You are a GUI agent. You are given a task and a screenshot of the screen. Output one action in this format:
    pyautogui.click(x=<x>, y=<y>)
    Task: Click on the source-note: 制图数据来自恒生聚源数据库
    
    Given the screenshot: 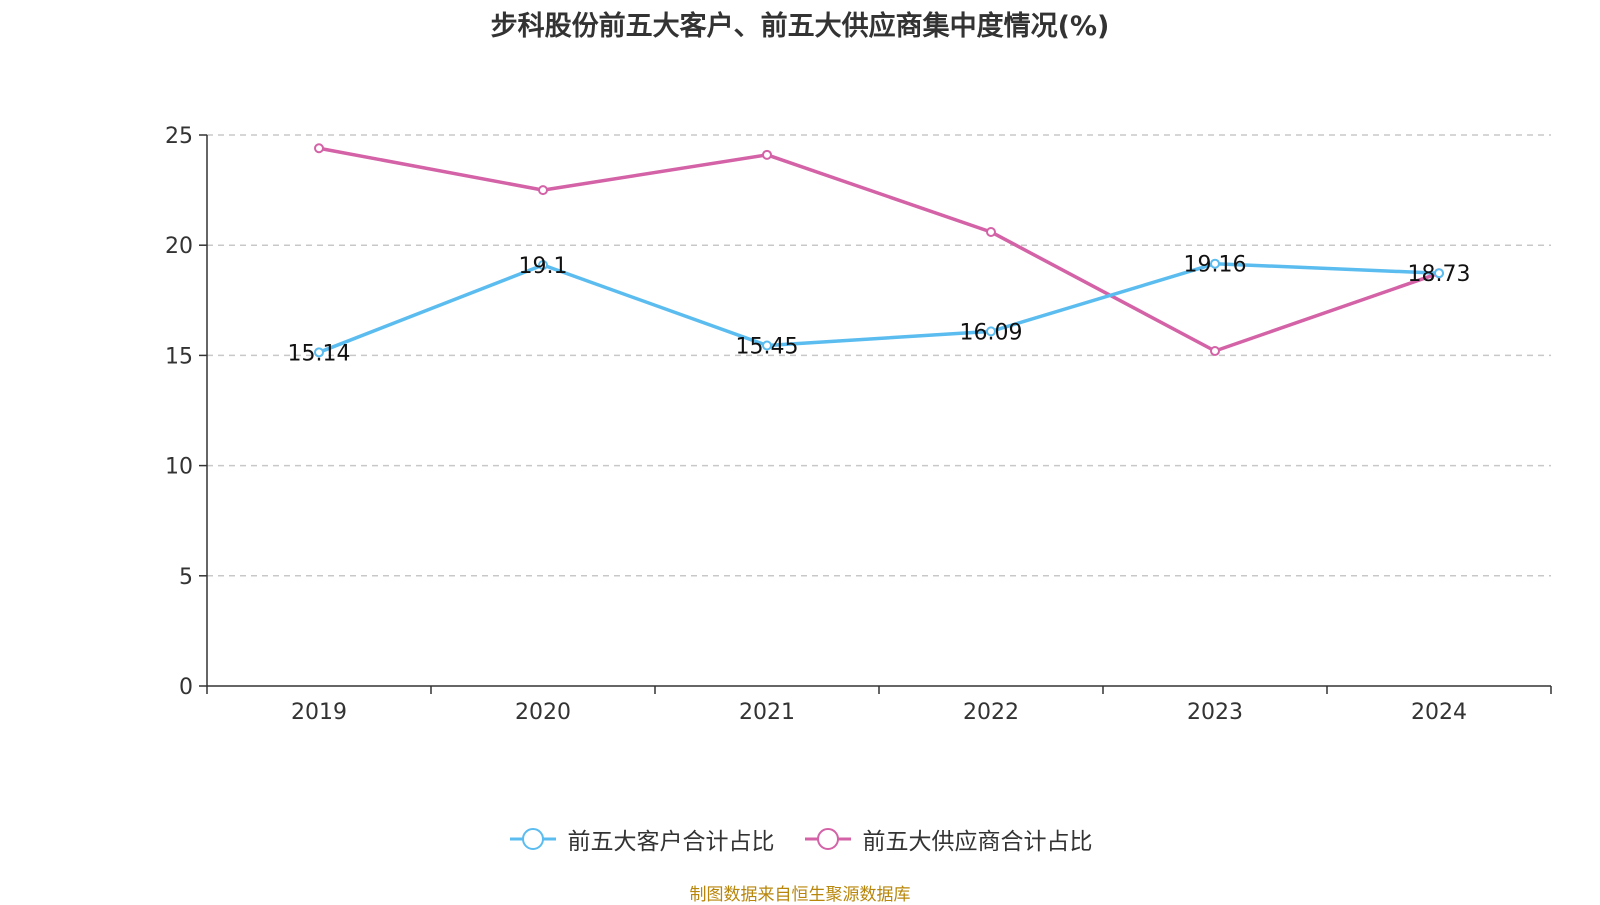 What is the action you would take?
    pyautogui.click(x=800, y=895)
    